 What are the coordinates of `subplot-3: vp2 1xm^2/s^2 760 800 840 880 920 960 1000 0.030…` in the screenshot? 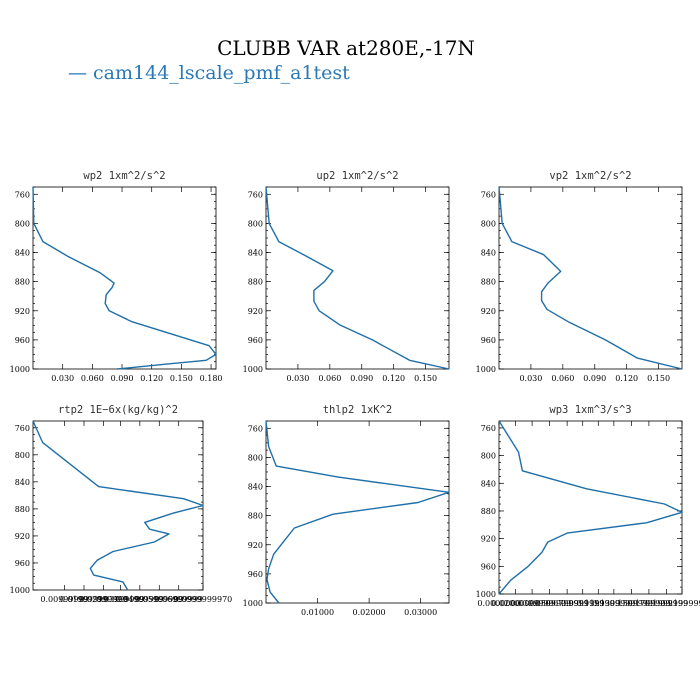 It's located at (579, 276).